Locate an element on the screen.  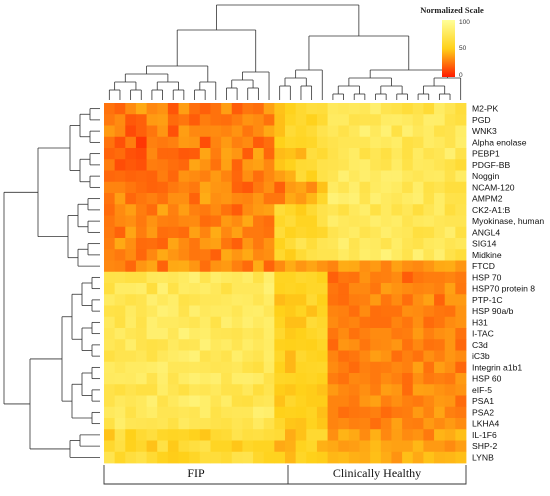
row-label: C3d is located at coordinates (480, 345).